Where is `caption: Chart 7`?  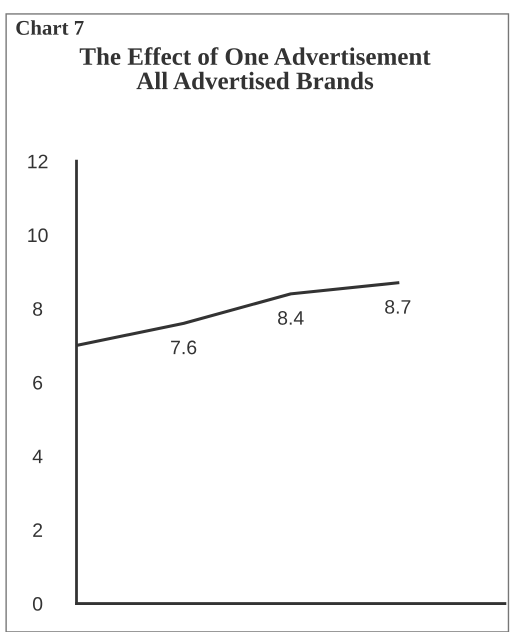
caption: Chart 7 is located at coordinates (50, 27).